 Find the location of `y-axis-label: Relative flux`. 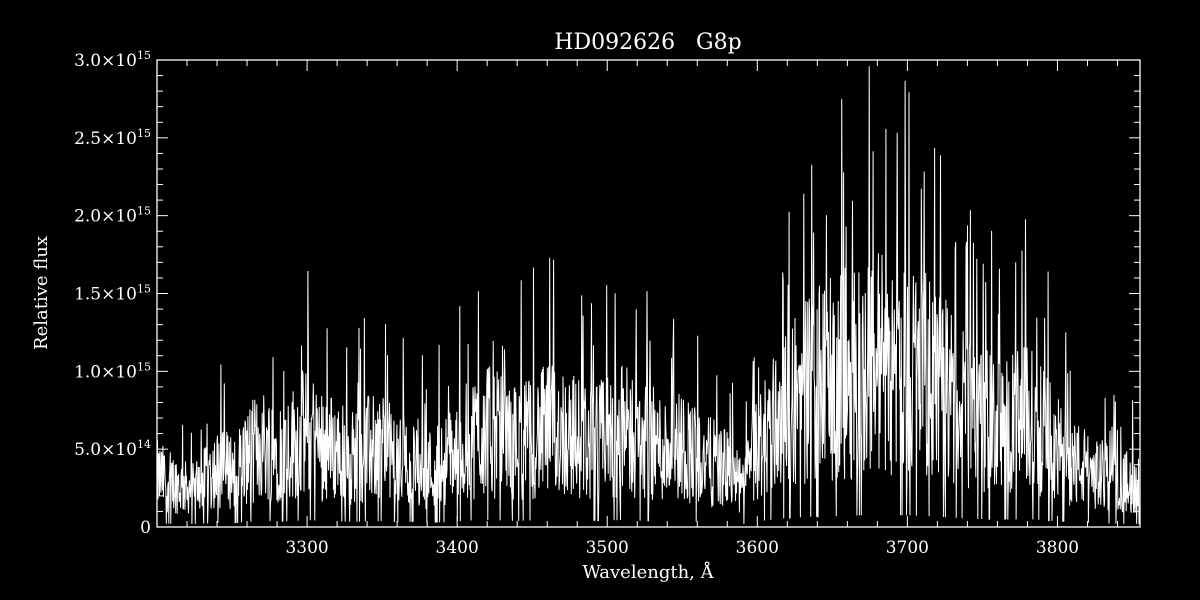

y-axis-label: Relative flux is located at coordinates (41, 293).